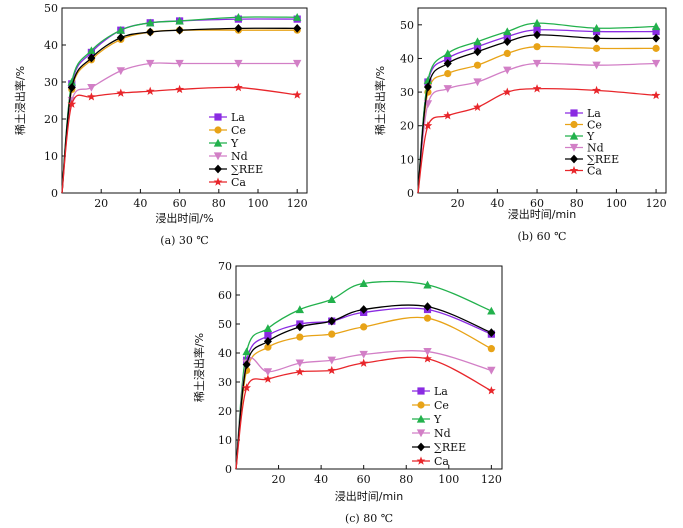  I want to click on legend-item-sum-ree: ∑REE, so click(439, 447).